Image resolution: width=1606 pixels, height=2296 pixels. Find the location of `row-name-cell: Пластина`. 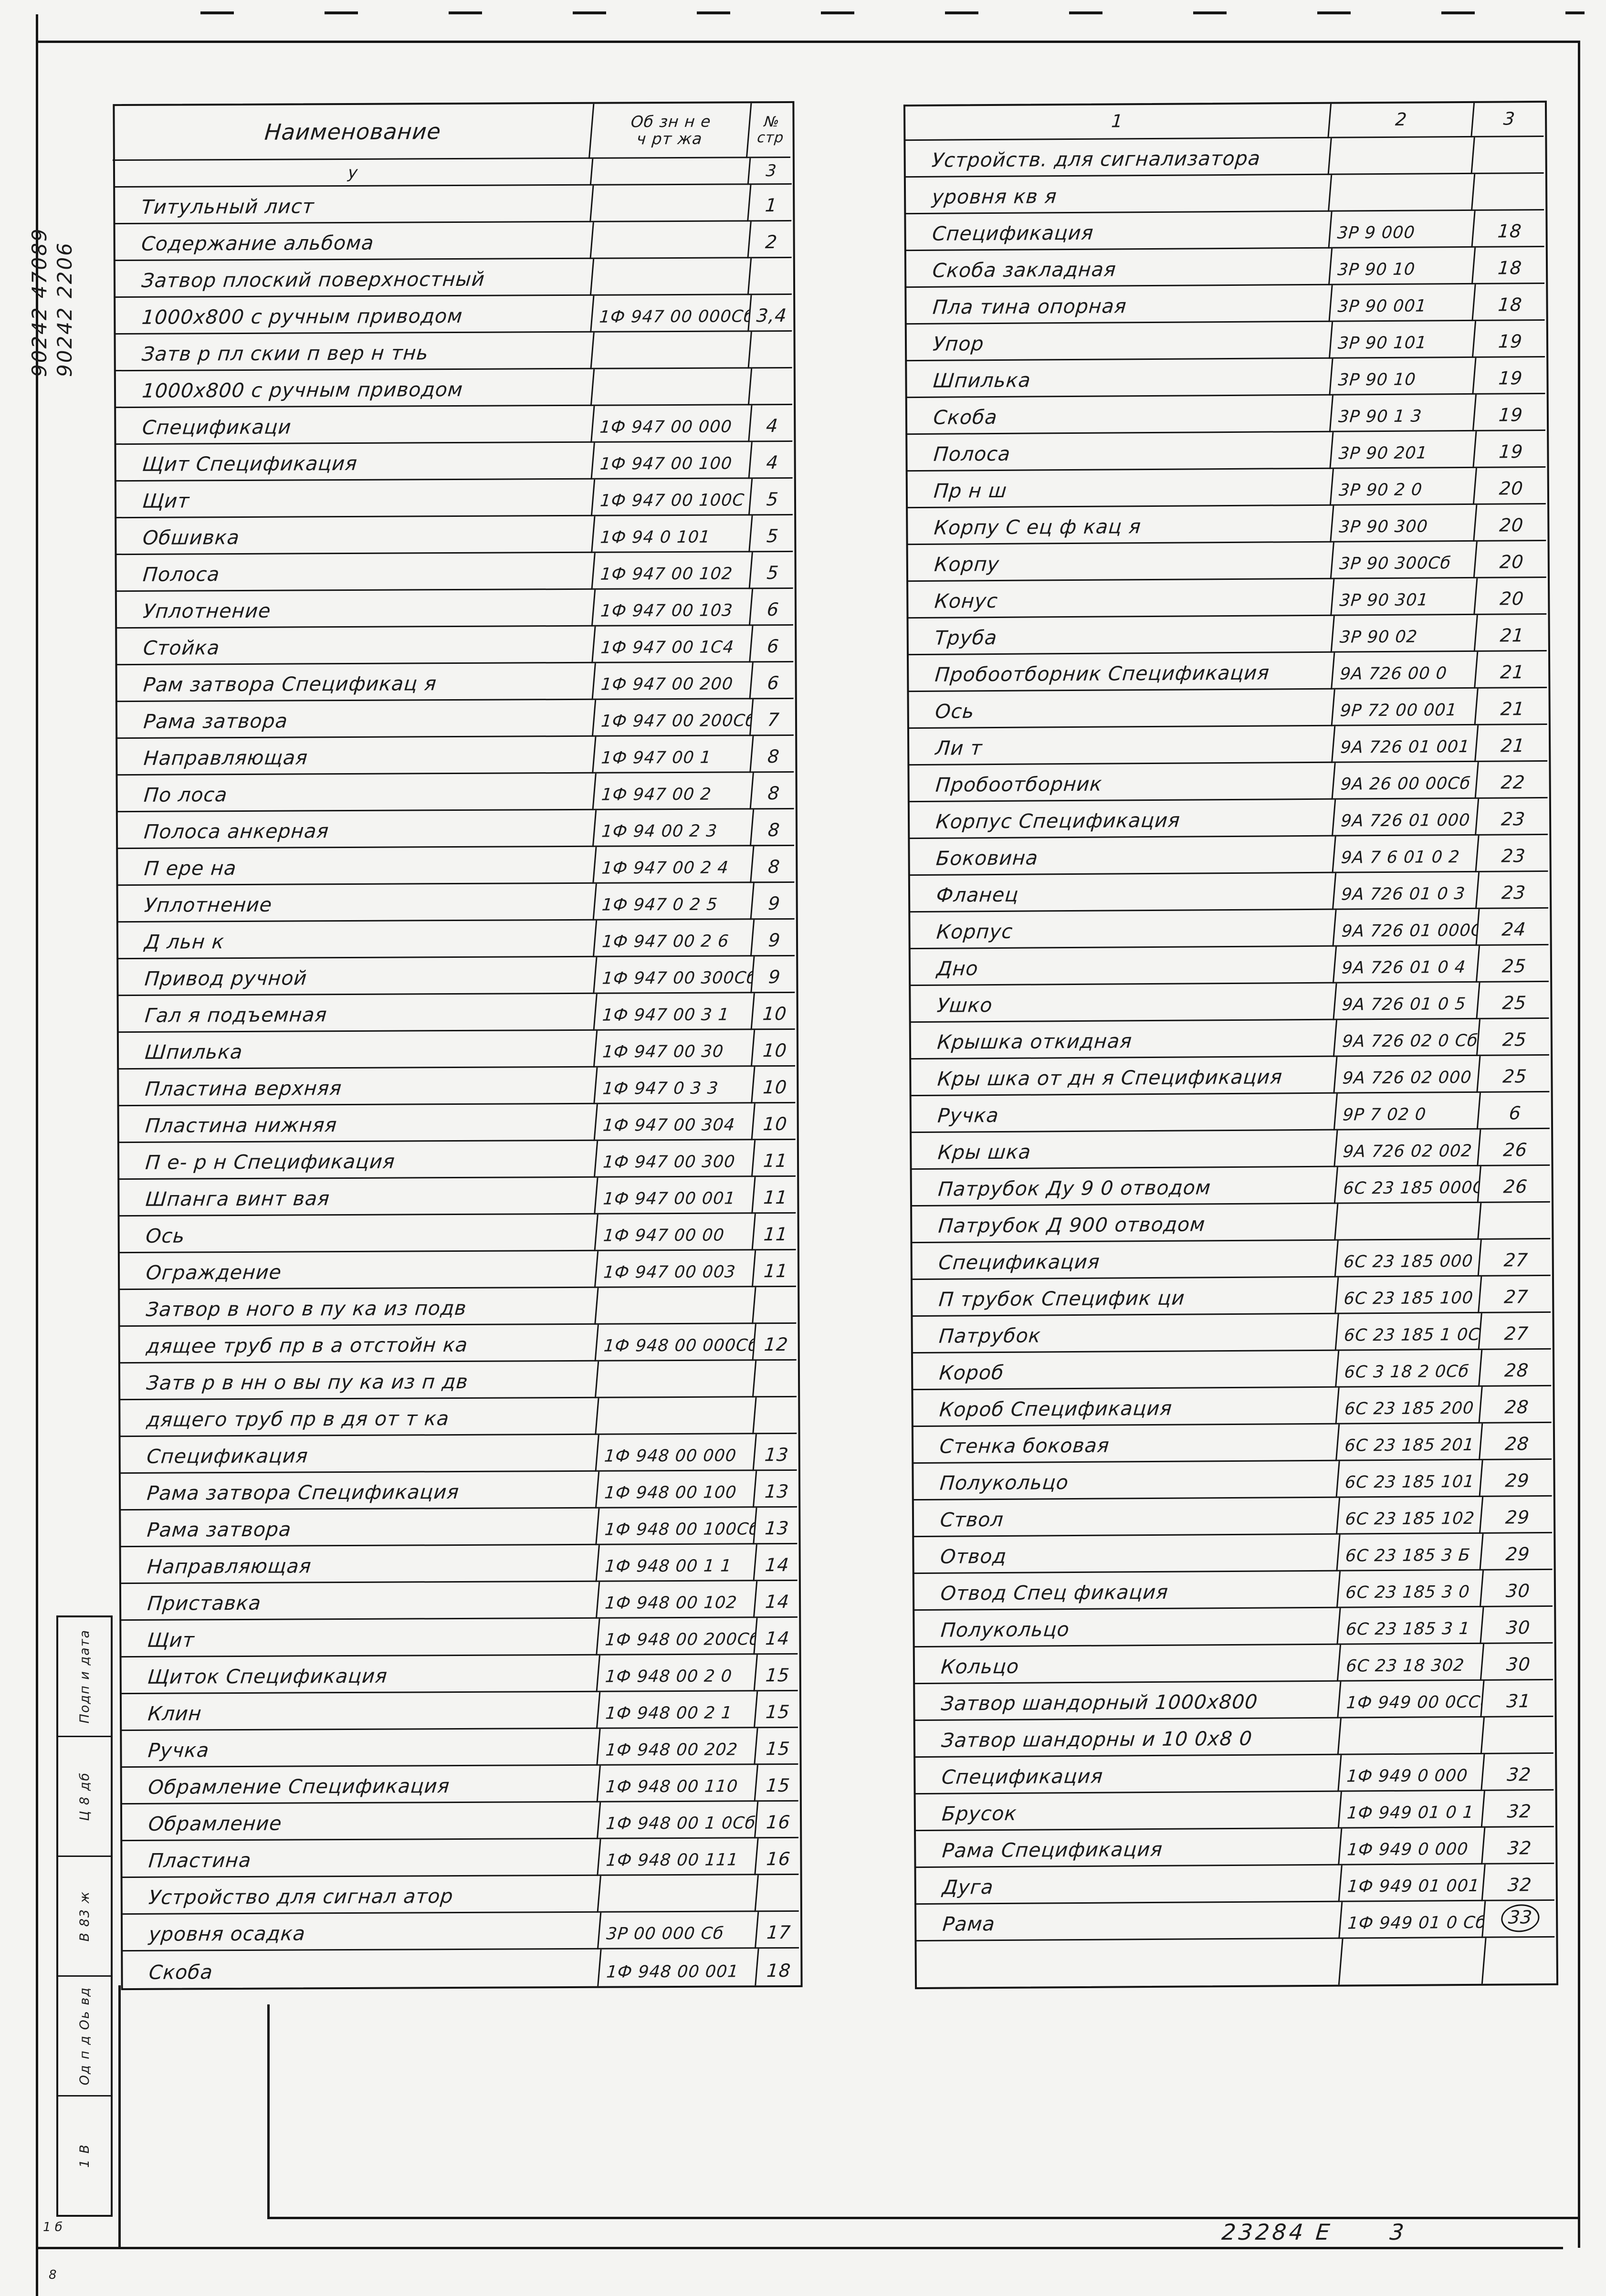

row-name-cell: Пластина is located at coordinates (361, 1858).